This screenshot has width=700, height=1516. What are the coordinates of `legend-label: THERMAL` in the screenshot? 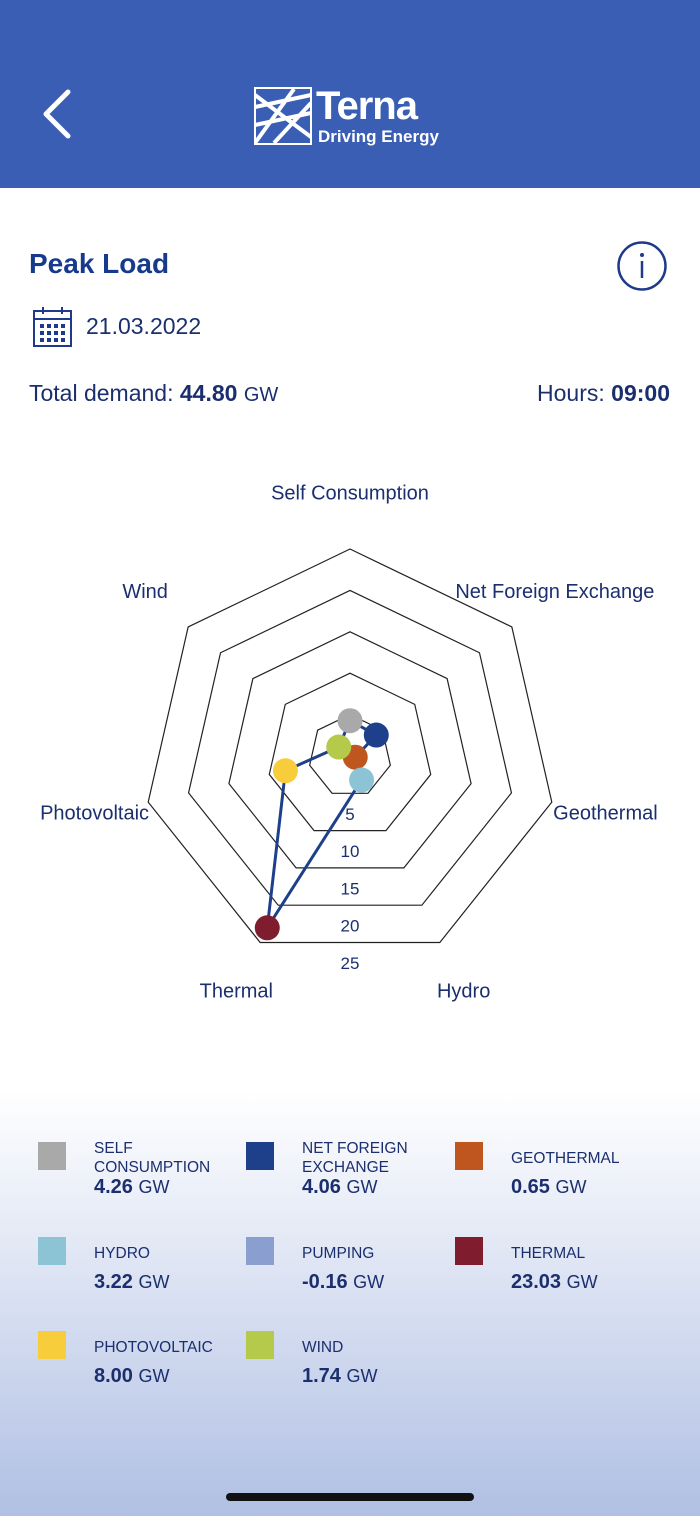 It's located at (548, 1253).